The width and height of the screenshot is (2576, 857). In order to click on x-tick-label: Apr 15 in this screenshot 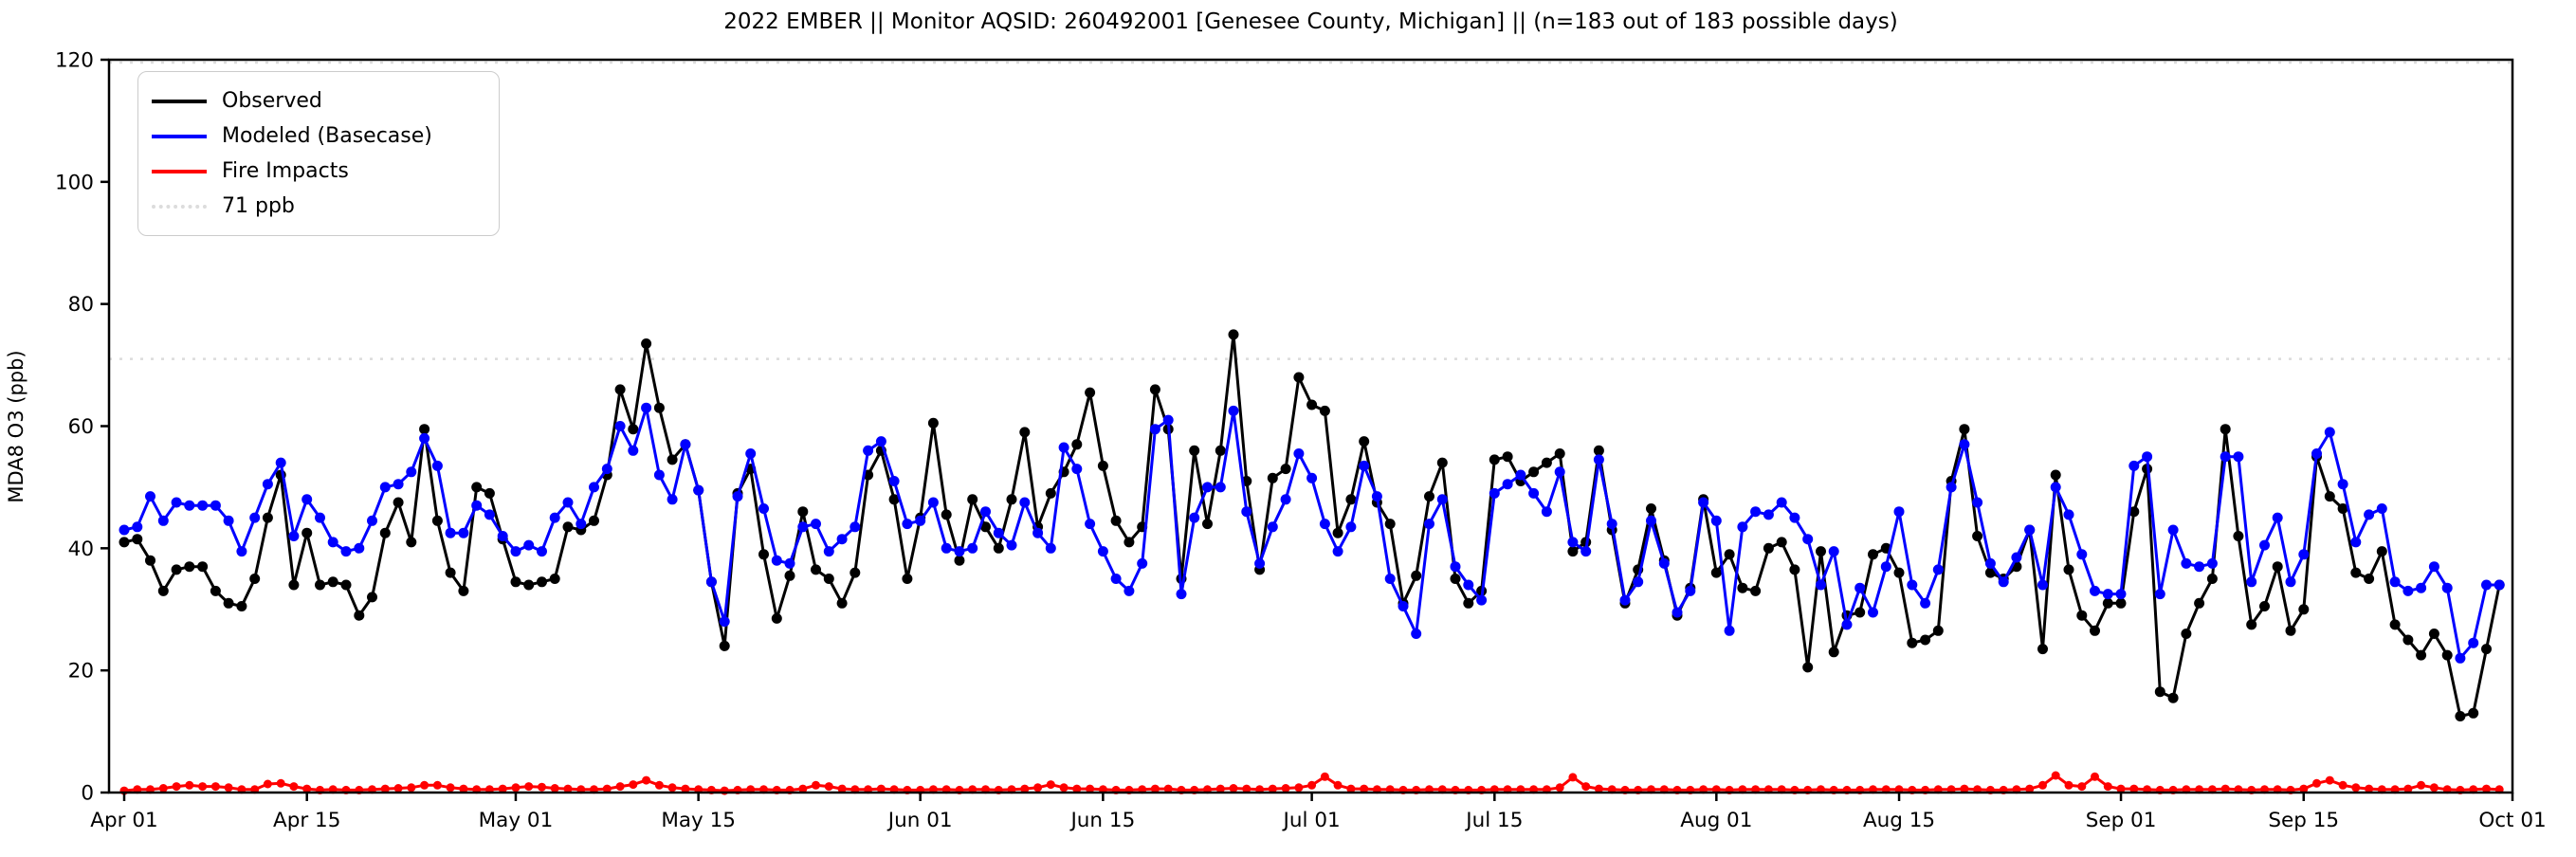, I will do `click(306, 820)`.